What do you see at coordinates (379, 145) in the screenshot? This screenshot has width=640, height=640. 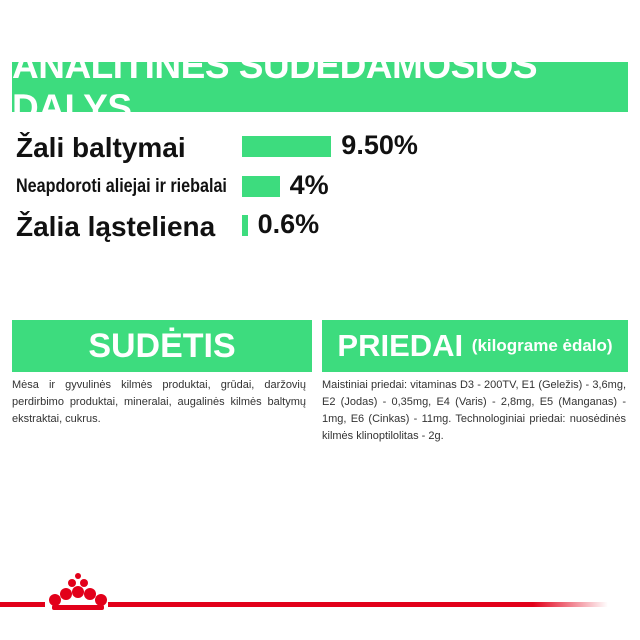 I see `value-label: 9.50%` at bounding box center [379, 145].